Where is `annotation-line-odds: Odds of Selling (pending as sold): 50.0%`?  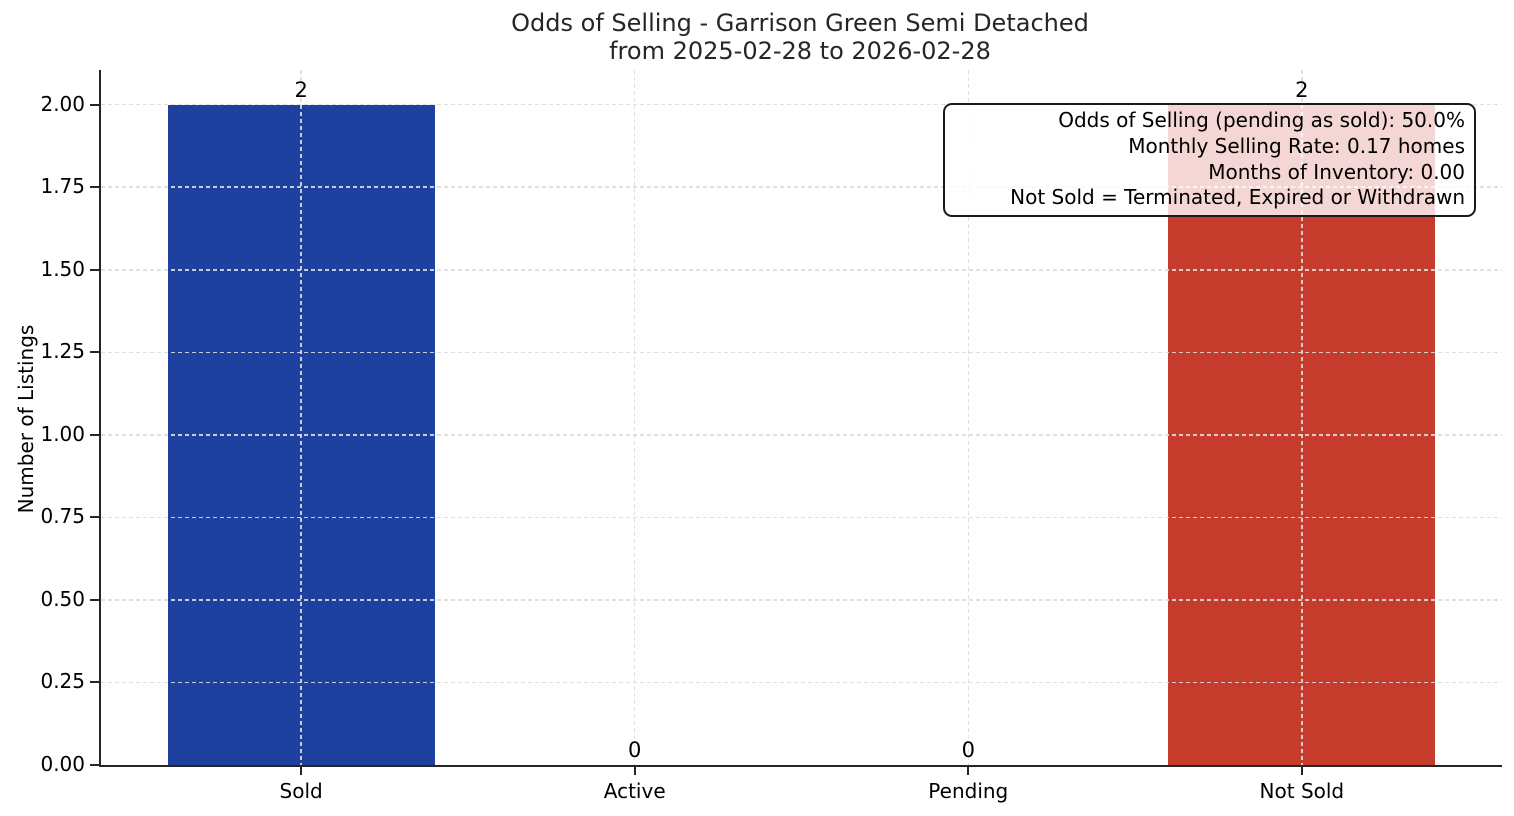 annotation-line-odds: Odds of Selling (pending as sold): 50.0% is located at coordinates (1261, 120).